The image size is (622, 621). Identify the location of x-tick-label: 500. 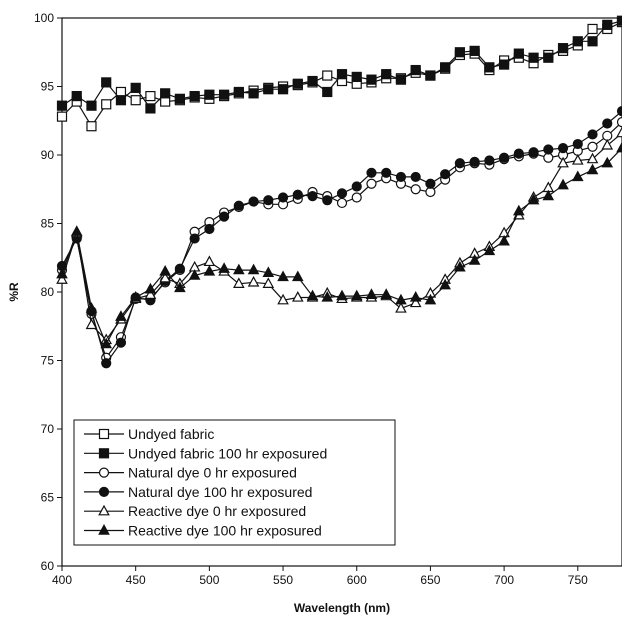
(209, 580).